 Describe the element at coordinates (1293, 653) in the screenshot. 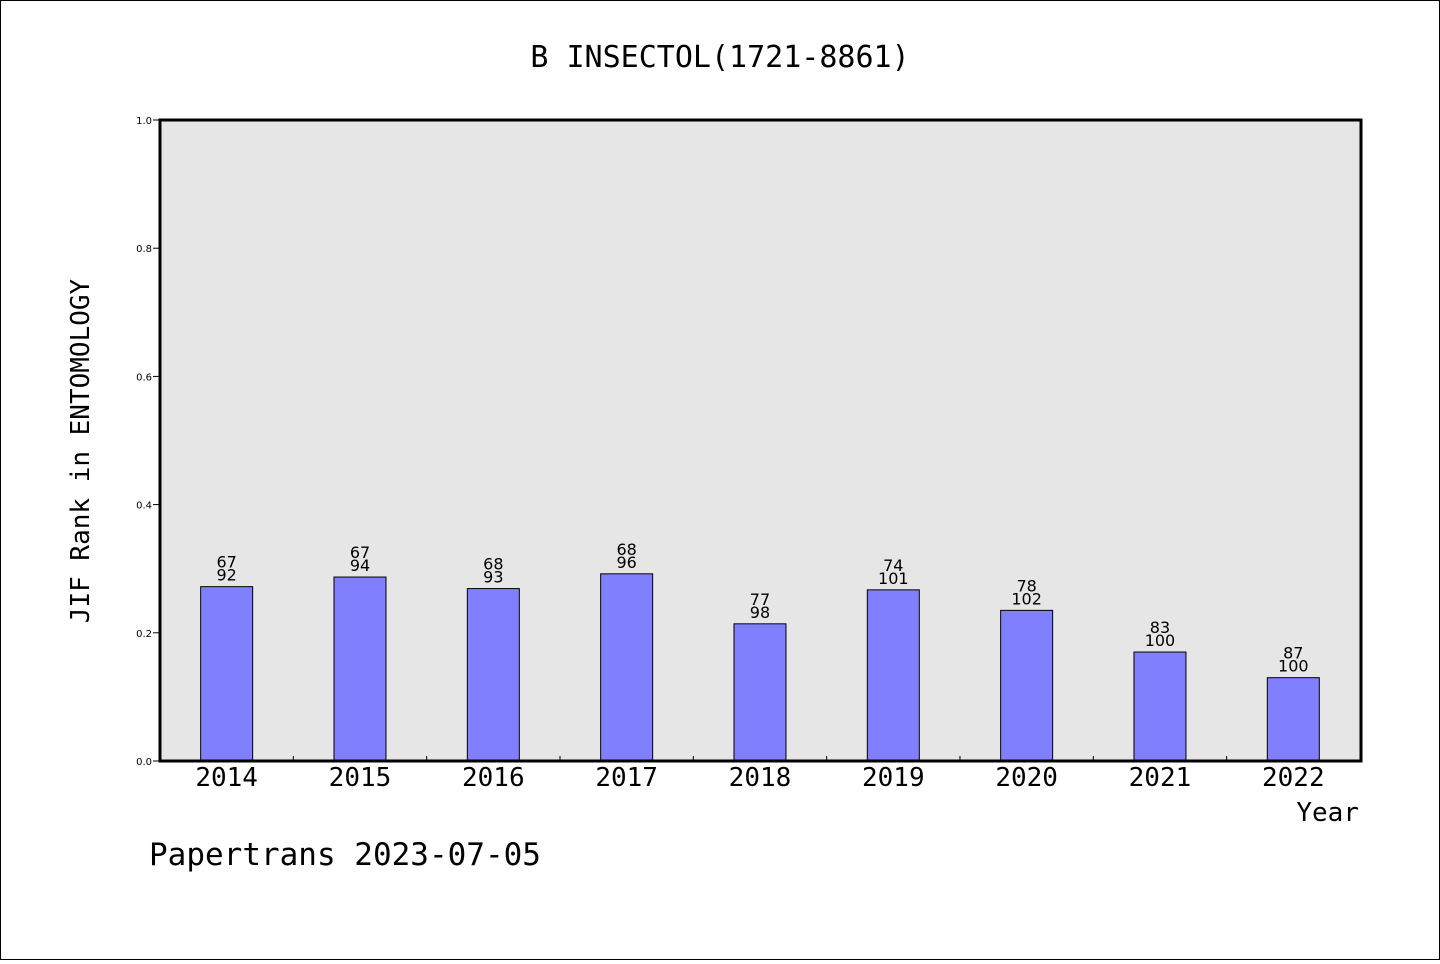

I see `bar-rank-label: 87` at that location.